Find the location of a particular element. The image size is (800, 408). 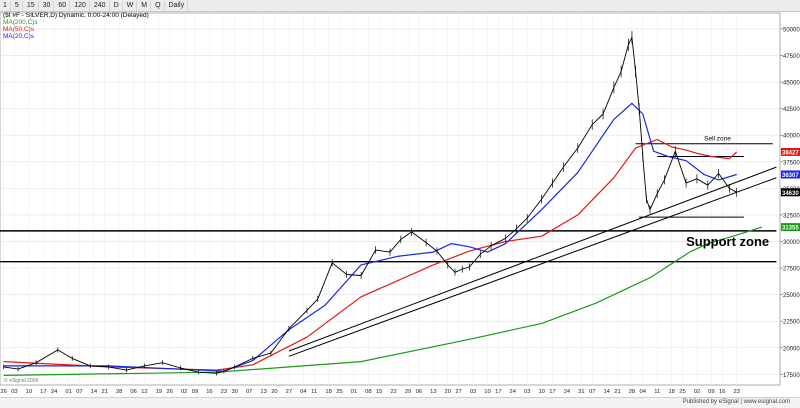

footer: Published by eSignal | www.esignal.com is located at coordinates (400, 402).